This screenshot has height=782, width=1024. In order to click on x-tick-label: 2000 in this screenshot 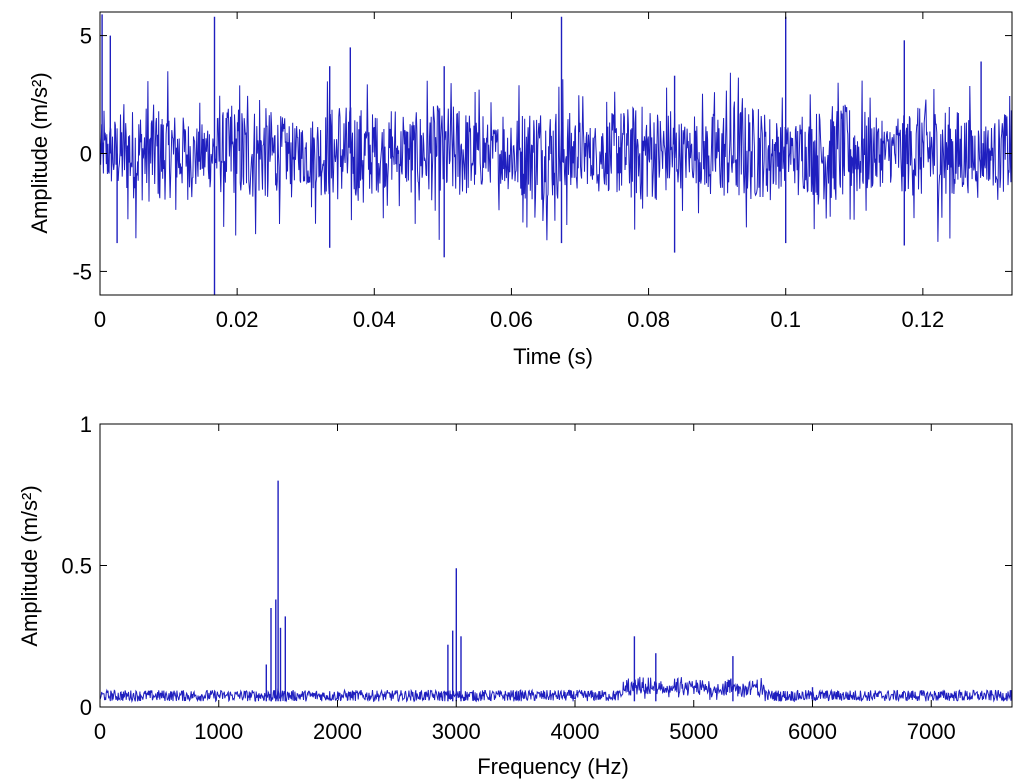, I will do `click(337, 731)`.